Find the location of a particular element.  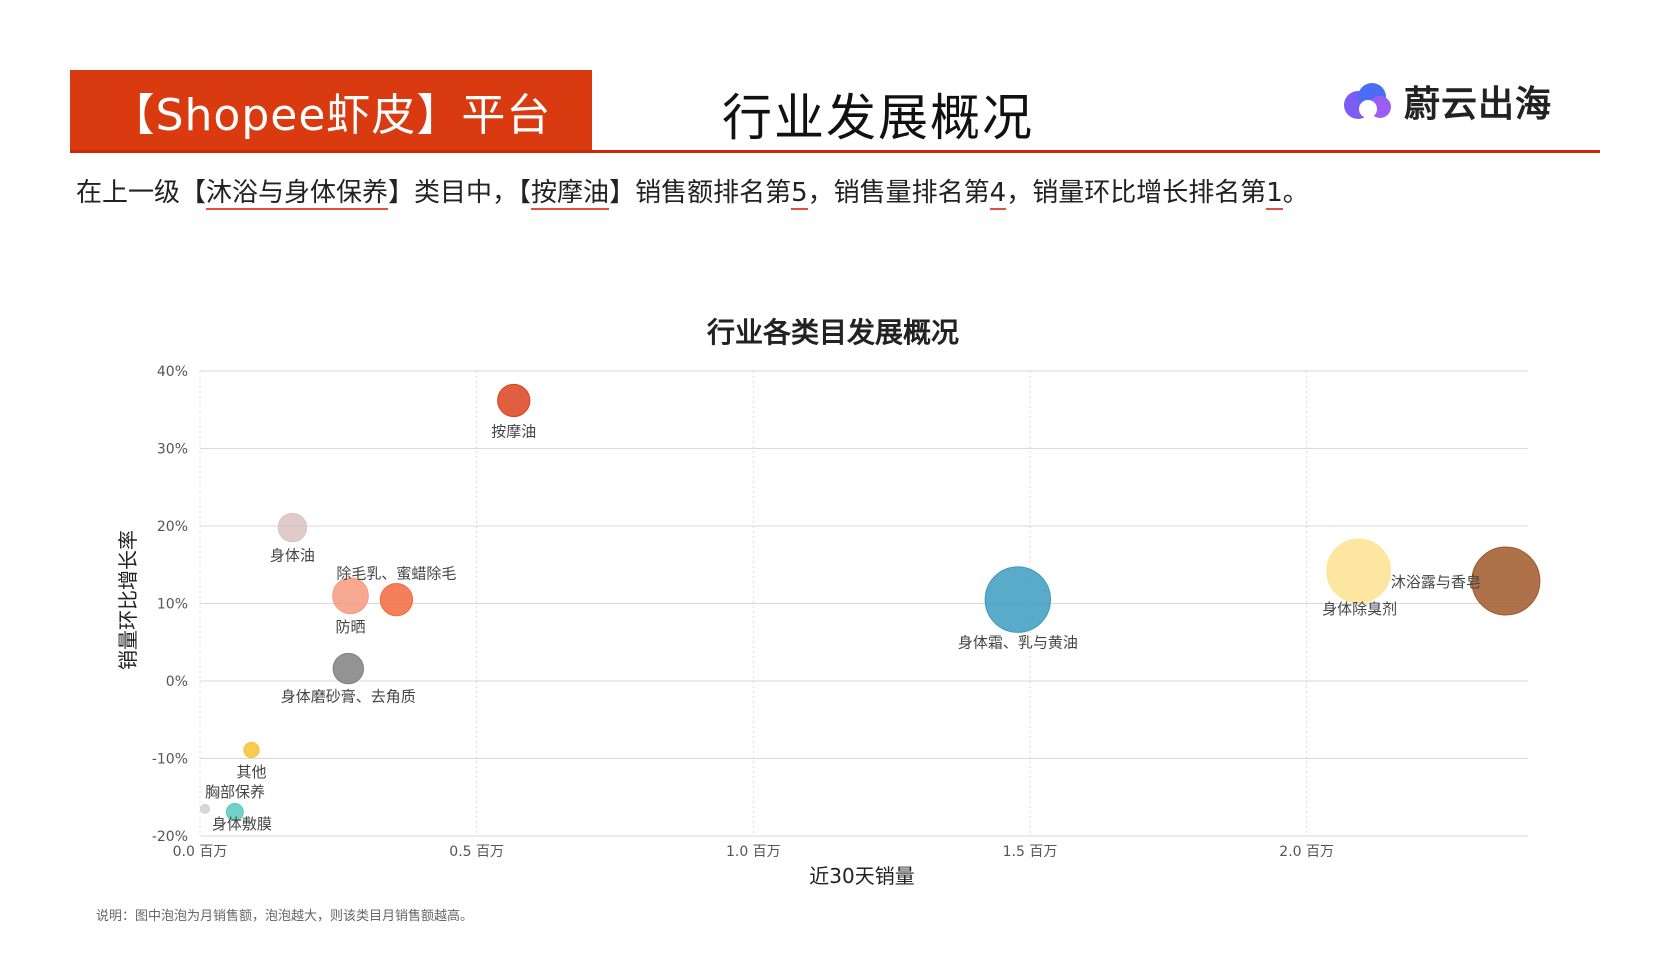

intro-text: 】类目中，【 is located at coordinates (460, 193).